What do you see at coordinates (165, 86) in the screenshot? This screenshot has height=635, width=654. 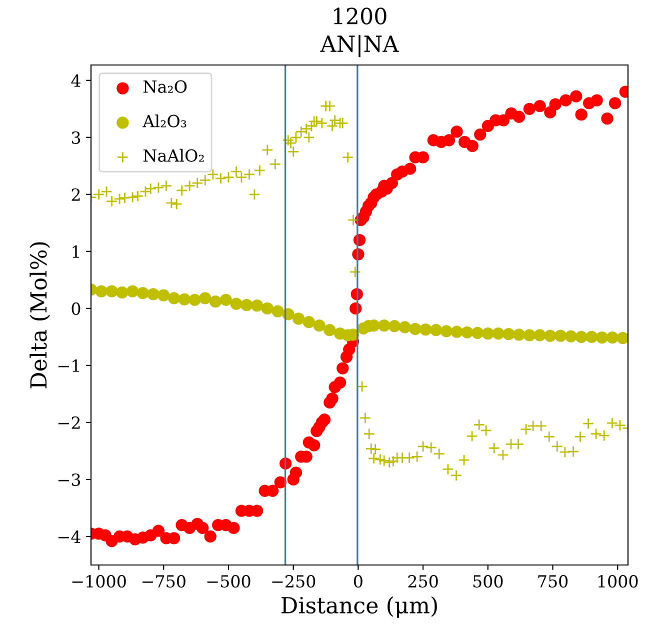 I see `legend-label: Na₂O` at bounding box center [165, 86].